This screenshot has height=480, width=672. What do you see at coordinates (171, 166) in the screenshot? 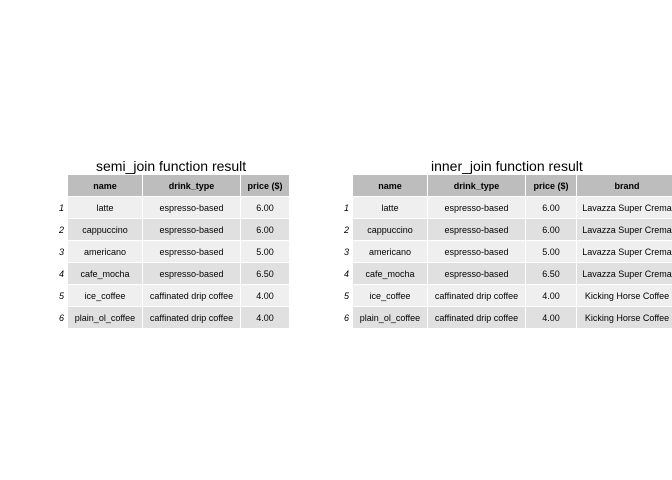
I see `table-title: semi_join function result` at bounding box center [171, 166].